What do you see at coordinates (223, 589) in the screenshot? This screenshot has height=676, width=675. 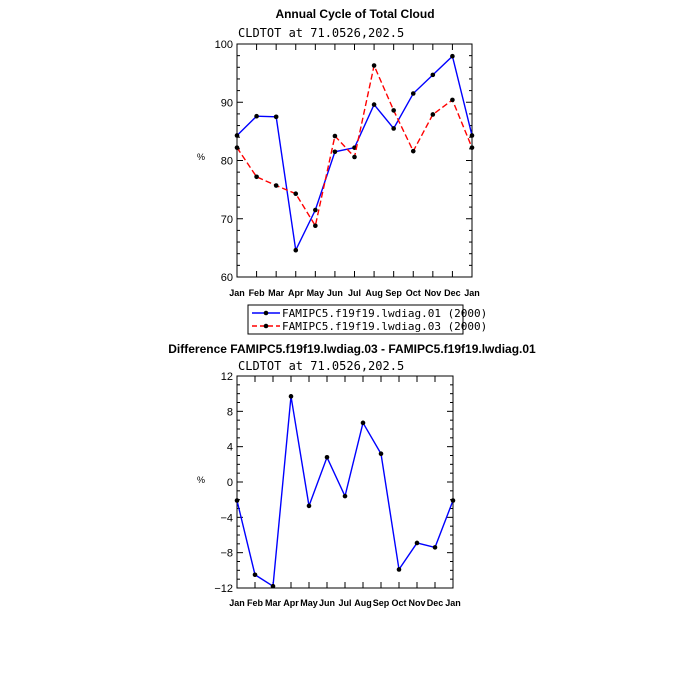 I see `y-tick-label: −12` at bounding box center [223, 589].